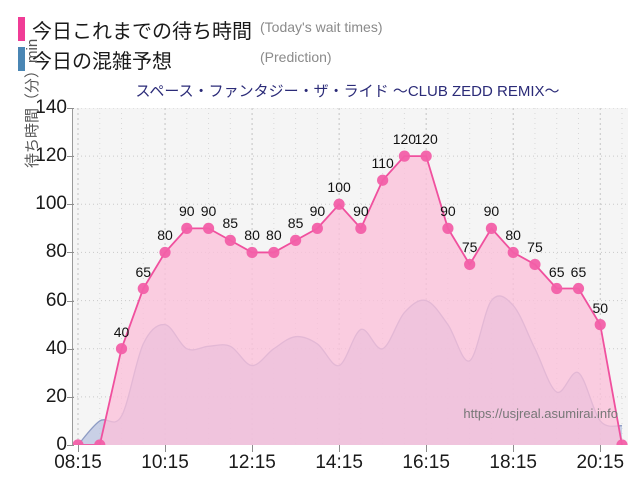 The height and width of the screenshot is (500, 640). Describe the element at coordinates (51, 107) in the screenshot. I see `y-axis-tick: 140` at that location.